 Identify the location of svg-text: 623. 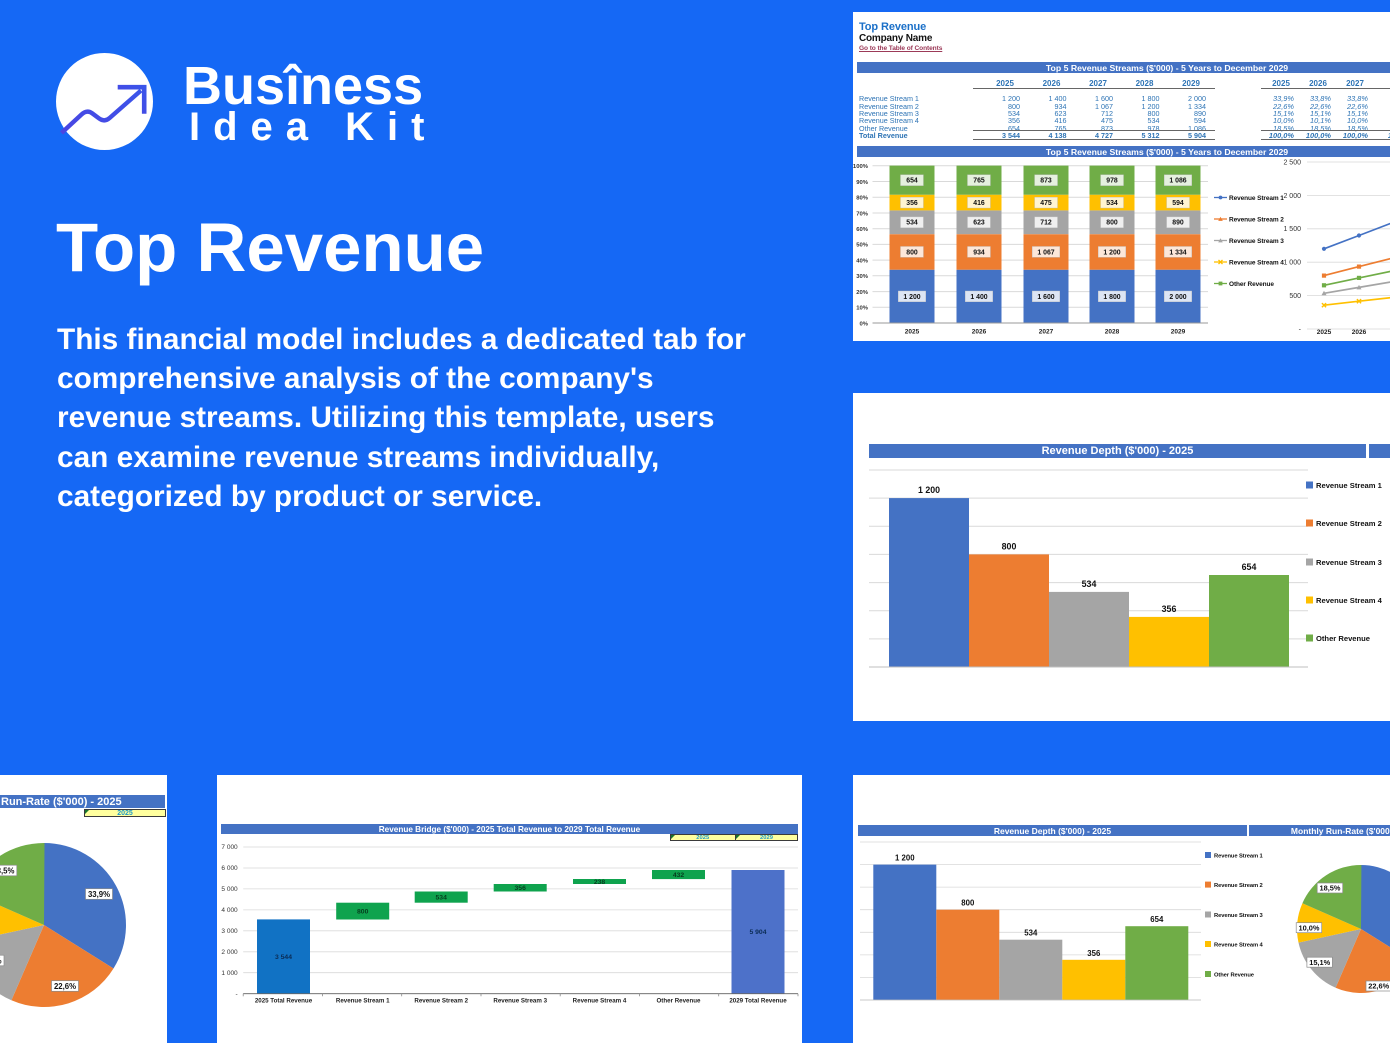
(979, 223).